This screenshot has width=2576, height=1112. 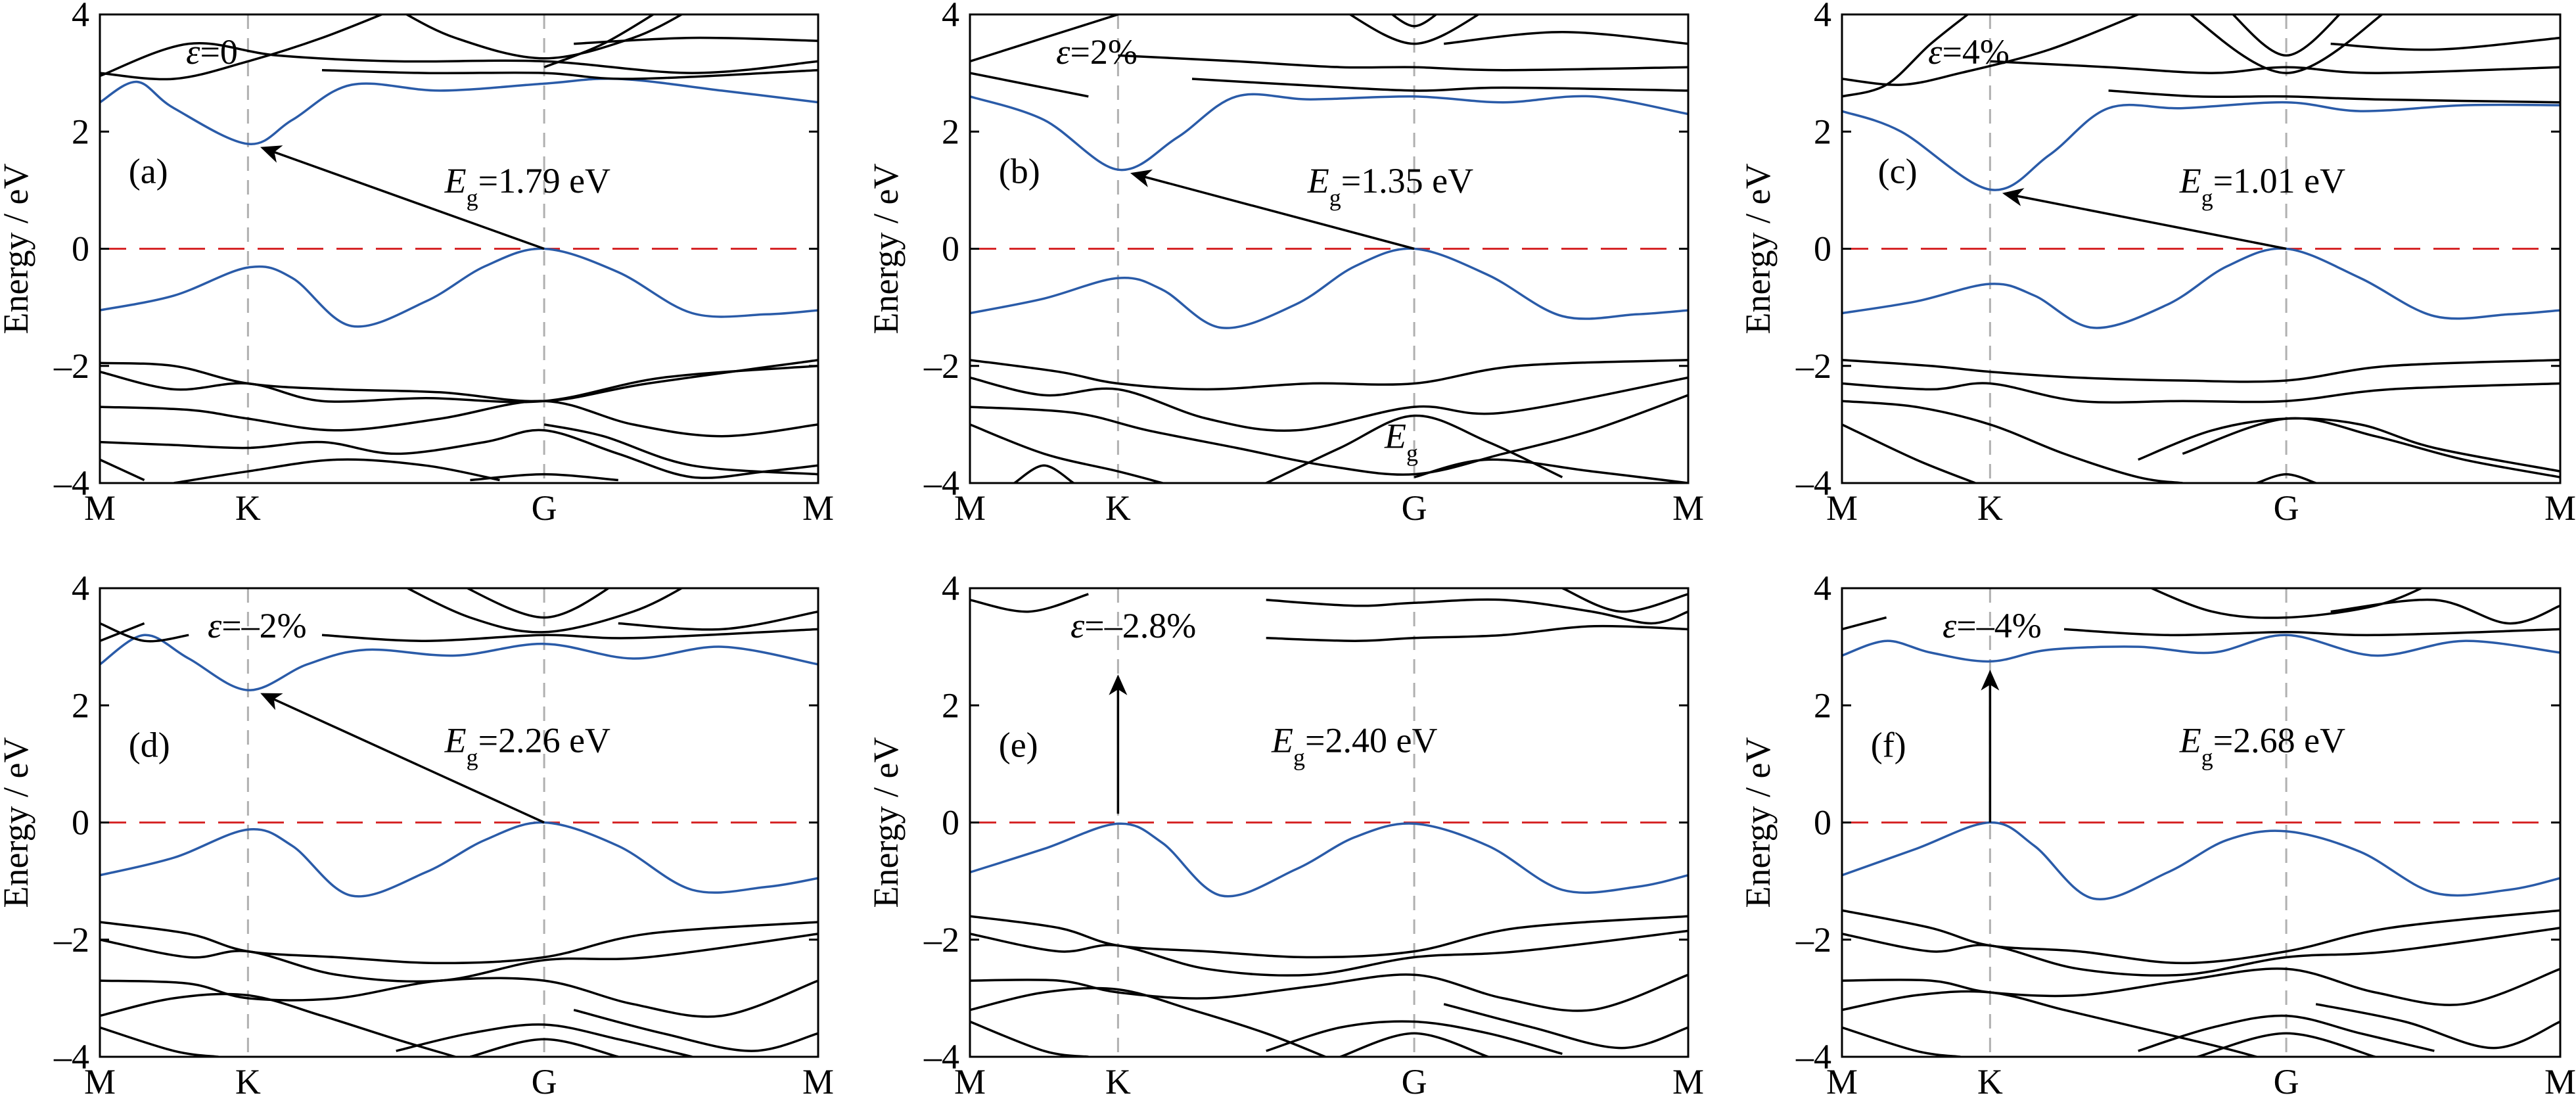 What do you see at coordinates (1133, 625) in the screenshot?
I see `strain-label: ε=–2.8%` at bounding box center [1133, 625].